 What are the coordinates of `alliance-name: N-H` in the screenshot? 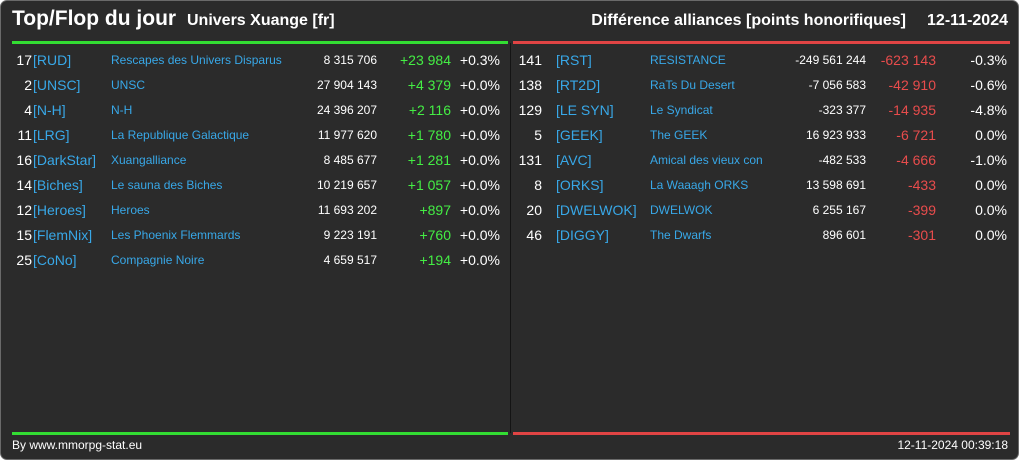 It's located at (122, 110).